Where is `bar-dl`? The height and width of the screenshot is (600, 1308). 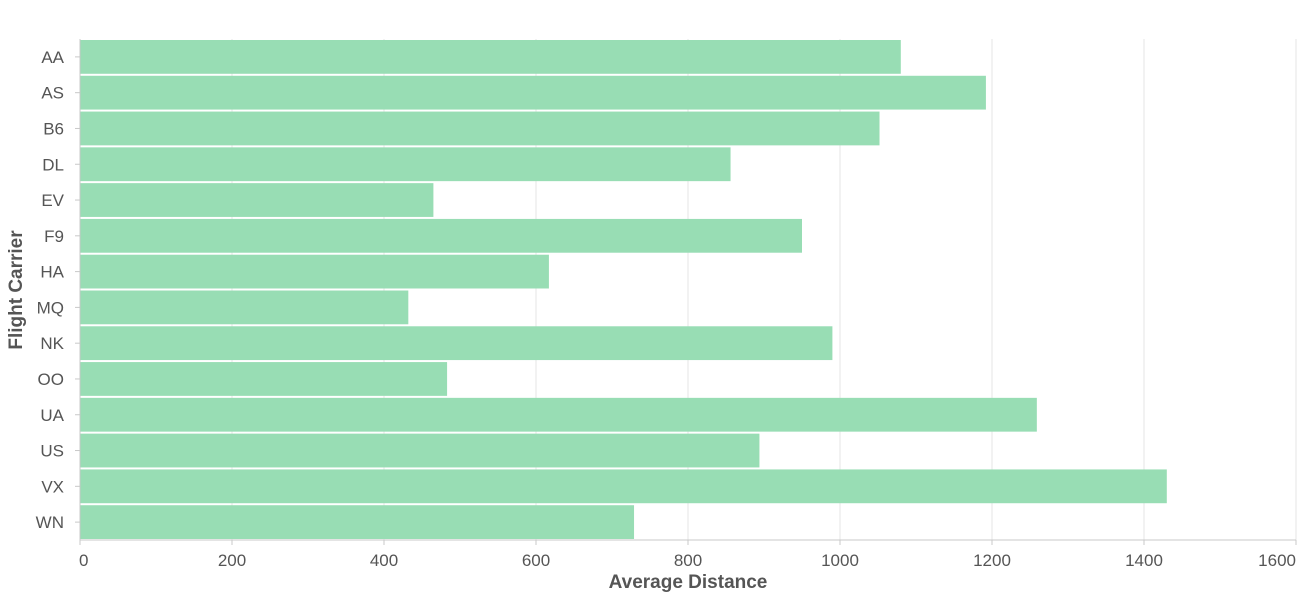
bar-dl is located at coordinates (405, 164).